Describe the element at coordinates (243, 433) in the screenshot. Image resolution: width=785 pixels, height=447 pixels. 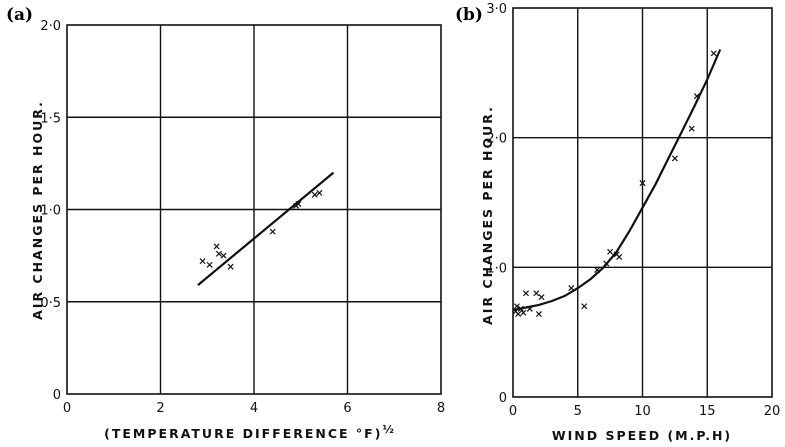
I see `chart-a-x-axis-title-text: (TEMPERATURE DIFFERENCE °F)` at that location.